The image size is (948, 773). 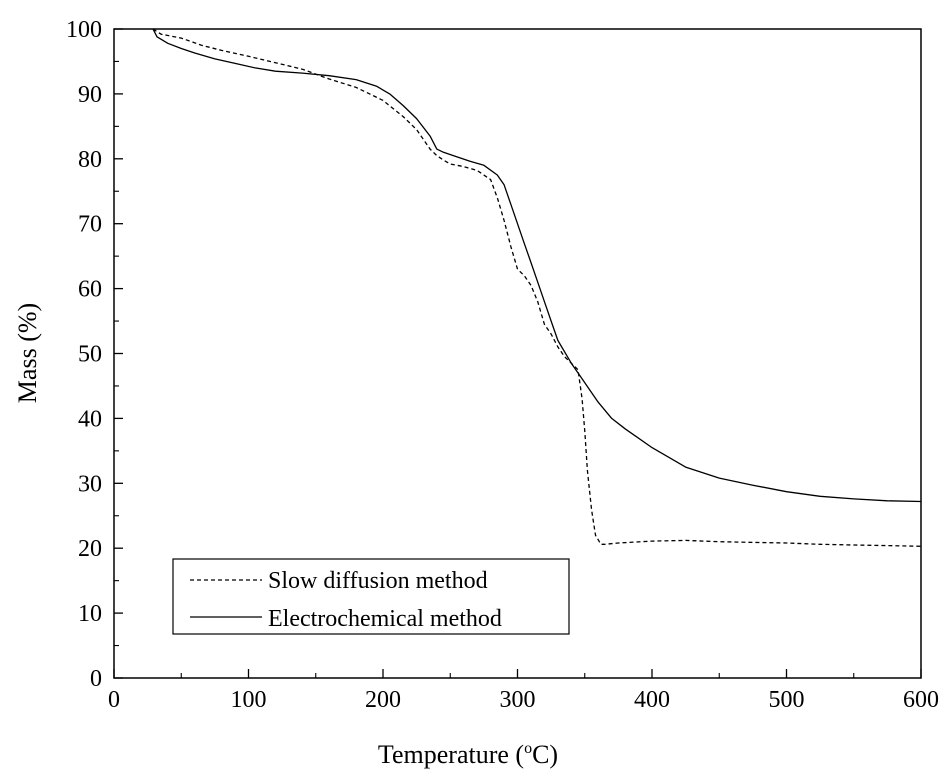 What do you see at coordinates (90, 160) in the screenshot?
I see `y-tick-label-80: 80` at bounding box center [90, 160].